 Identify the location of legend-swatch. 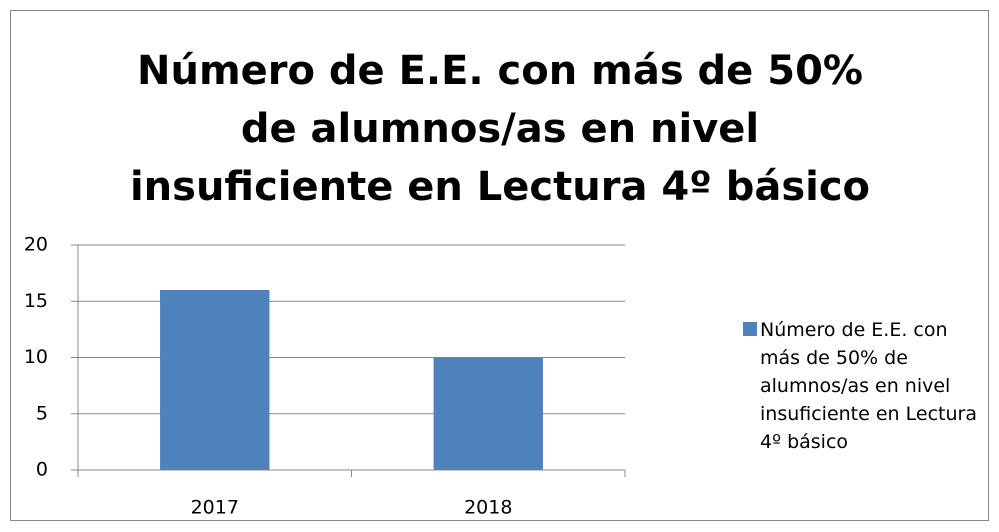
(750, 329).